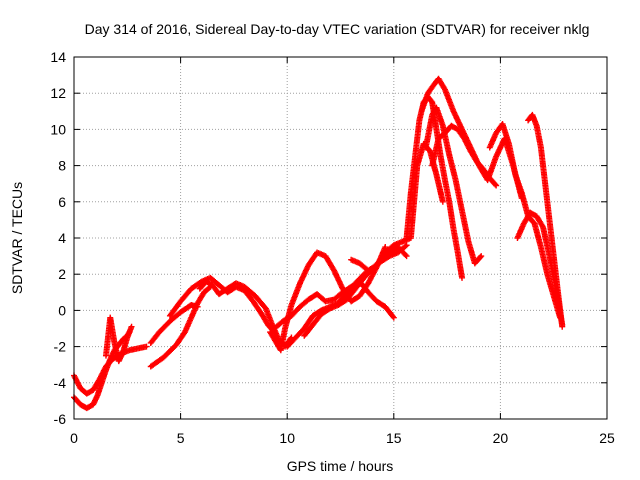  I want to click on x-axis-label: GPS time / hours, so click(340, 466).